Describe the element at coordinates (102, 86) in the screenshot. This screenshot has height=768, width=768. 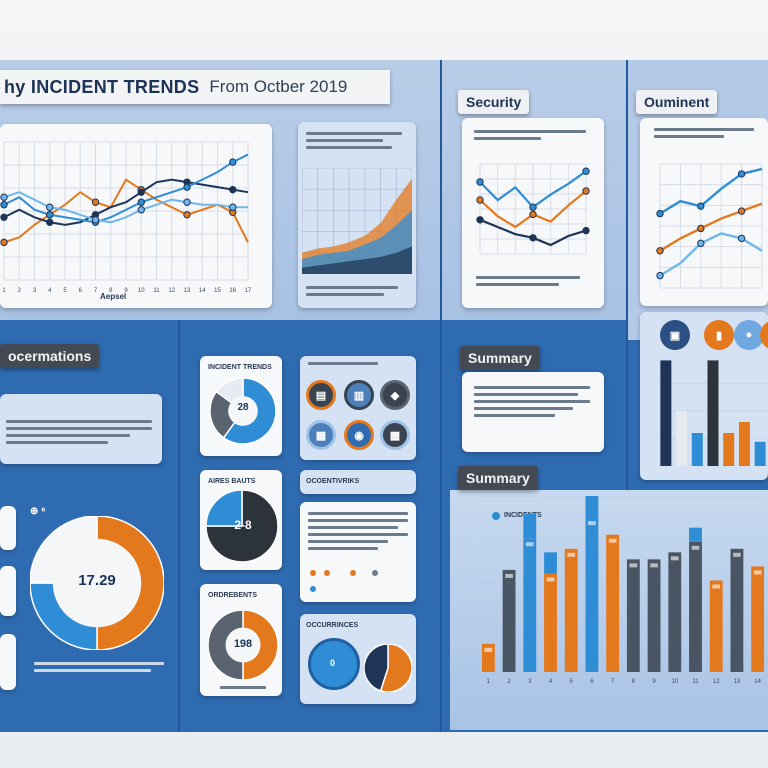
I see `title-main: hy INCIDENT TRENDS` at that location.